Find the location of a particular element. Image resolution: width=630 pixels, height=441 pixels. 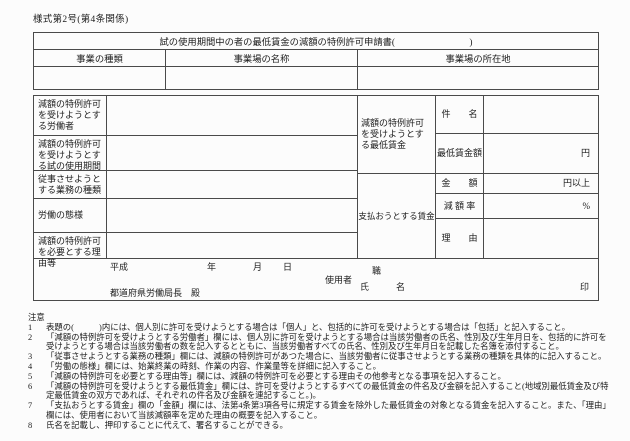

year-label: 年 is located at coordinates (212, 267).